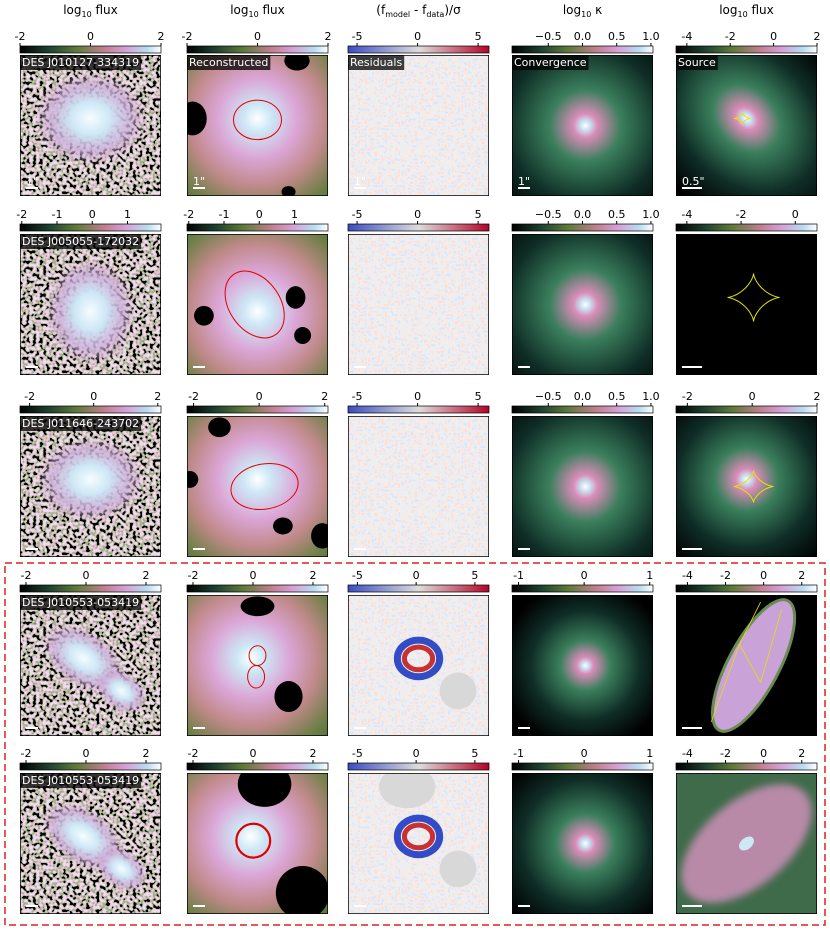 The height and width of the screenshot is (938, 830). What do you see at coordinates (458, 869) in the screenshot?
I see `residual-mask` at bounding box center [458, 869].